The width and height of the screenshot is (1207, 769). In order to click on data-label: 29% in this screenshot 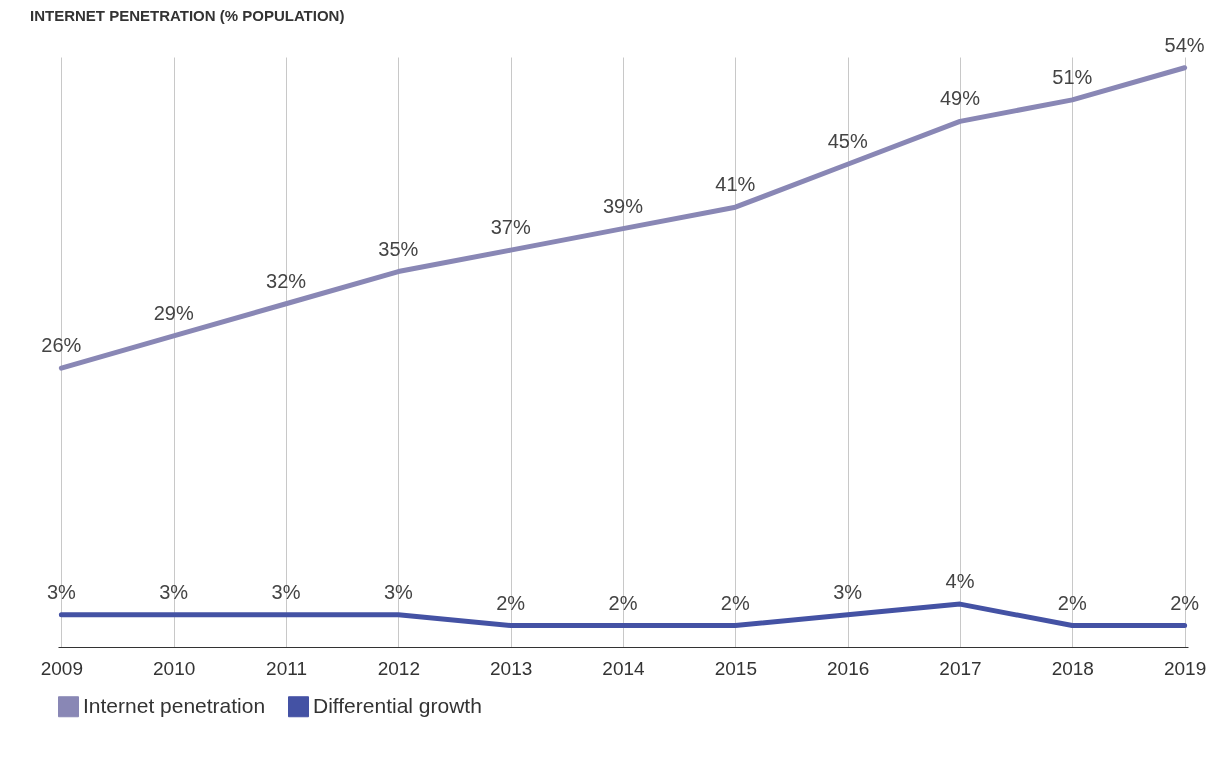, I will do `click(173, 312)`.